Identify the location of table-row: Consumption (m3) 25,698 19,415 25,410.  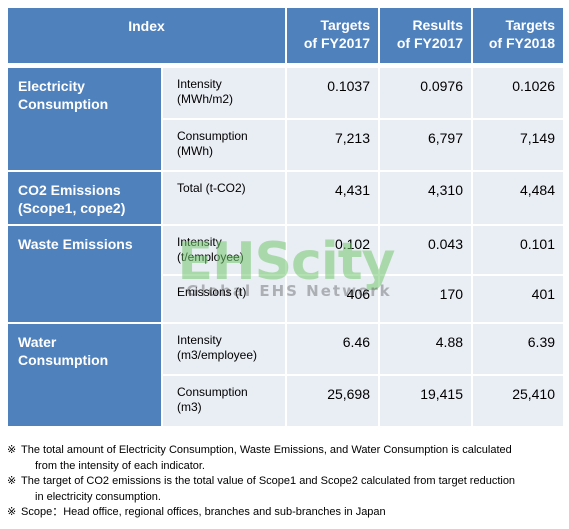
(286, 401).